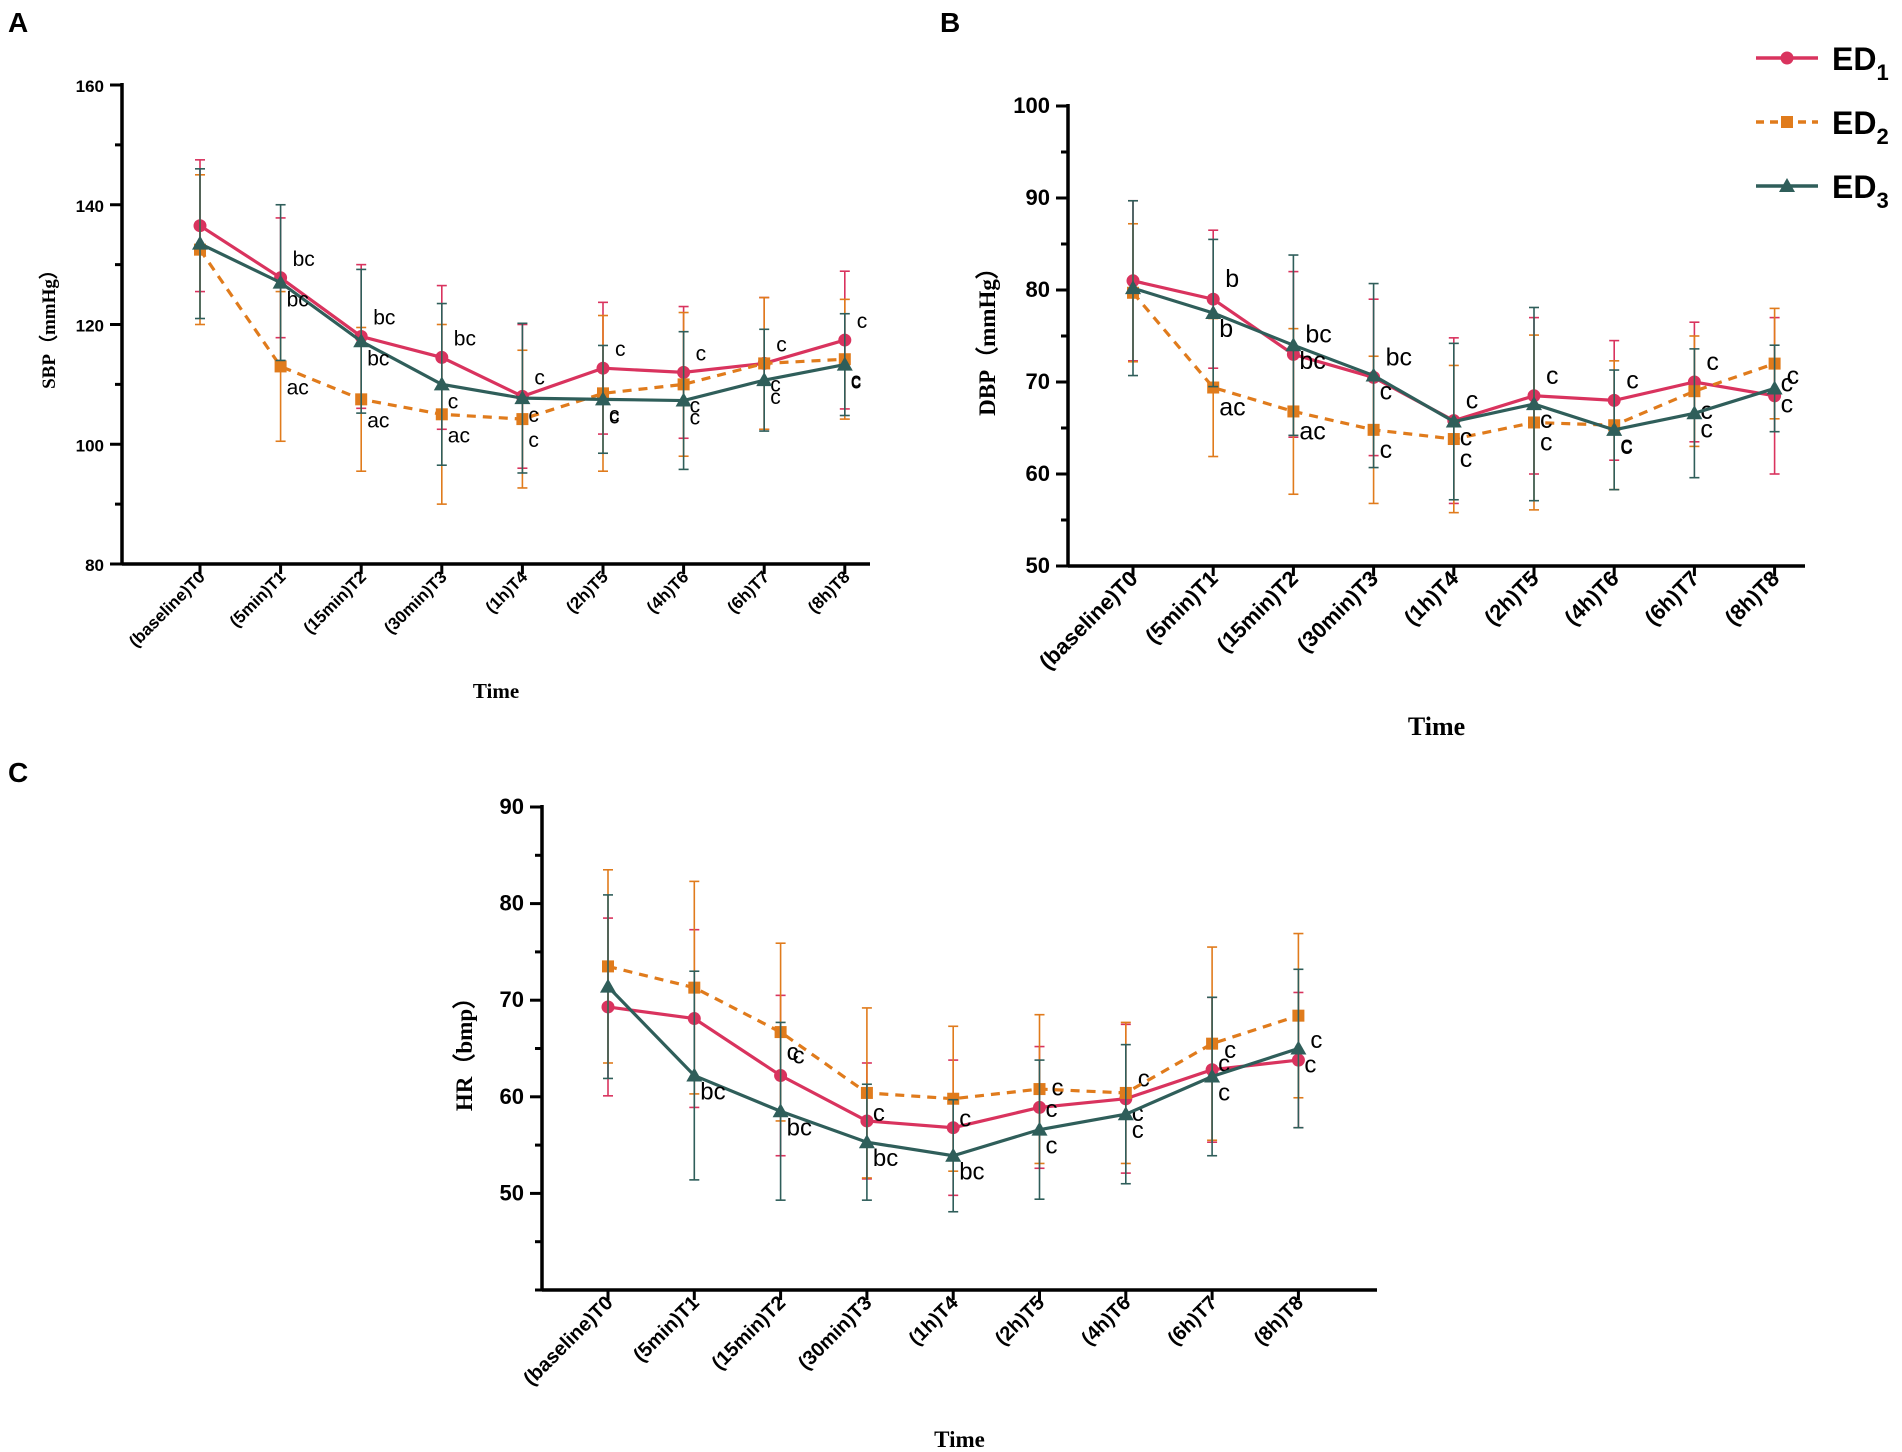  I want to click on panel-letter: C, so click(18, 772).